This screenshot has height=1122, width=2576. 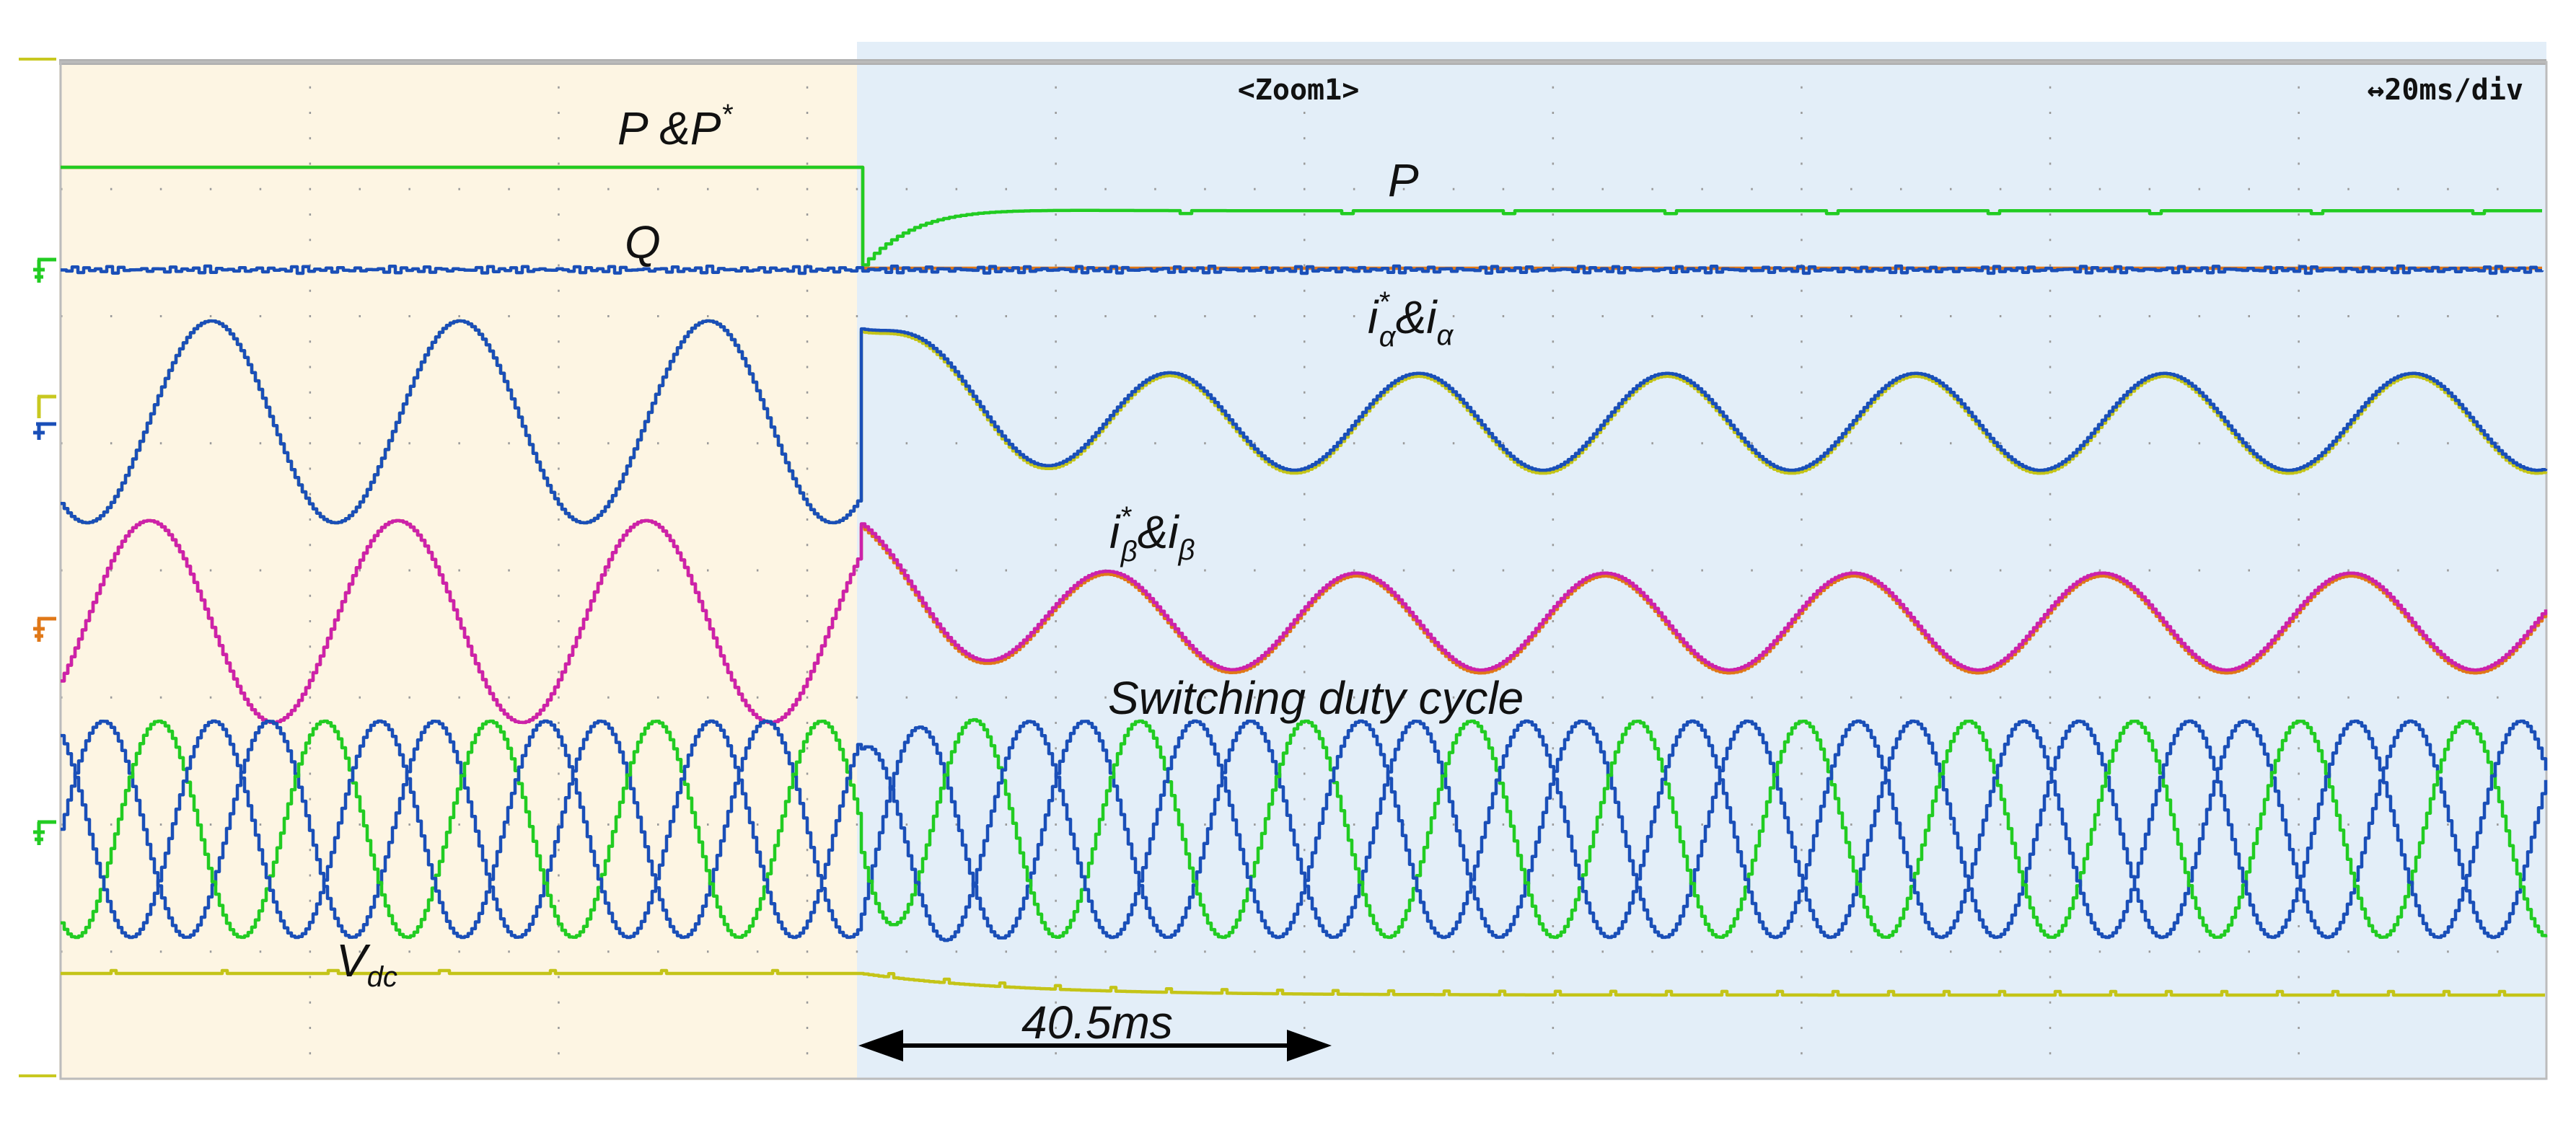 What do you see at coordinates (1159, 532) in the screenshot?
I see `label-i-beta-mid: &i` at bounding box center [1159, 532].